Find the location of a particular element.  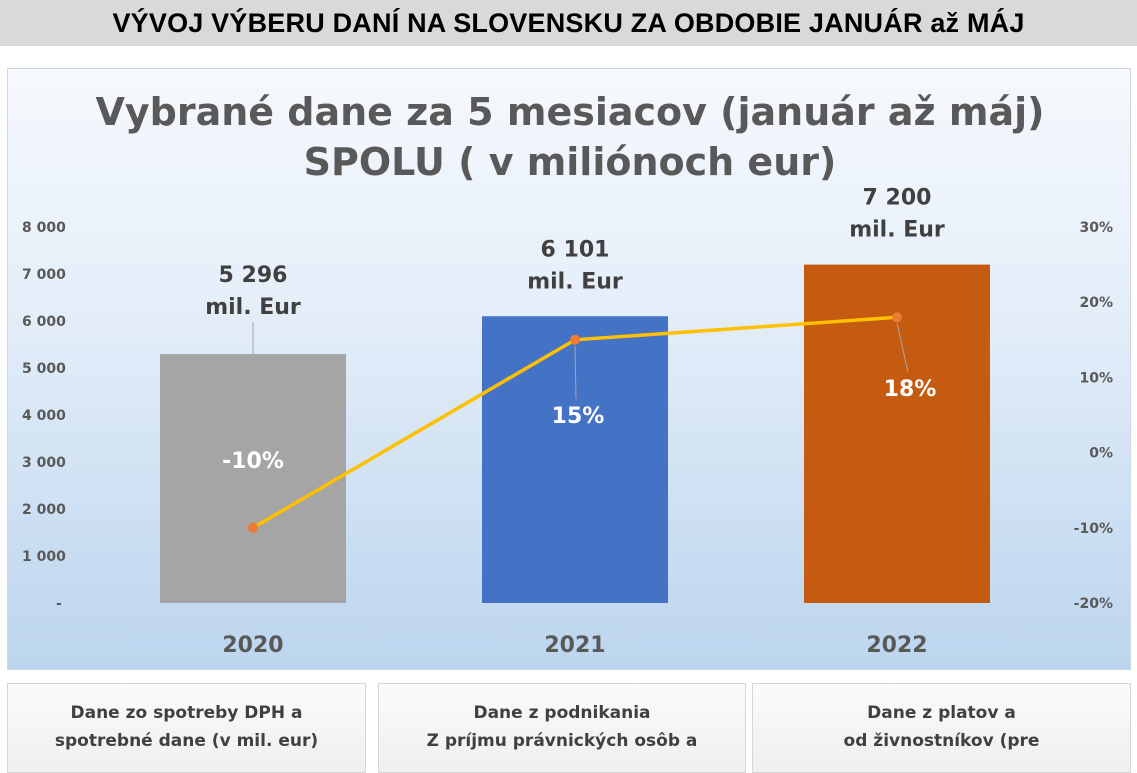

right-axis-tick: 20% is located at coordinates (1096, 303).